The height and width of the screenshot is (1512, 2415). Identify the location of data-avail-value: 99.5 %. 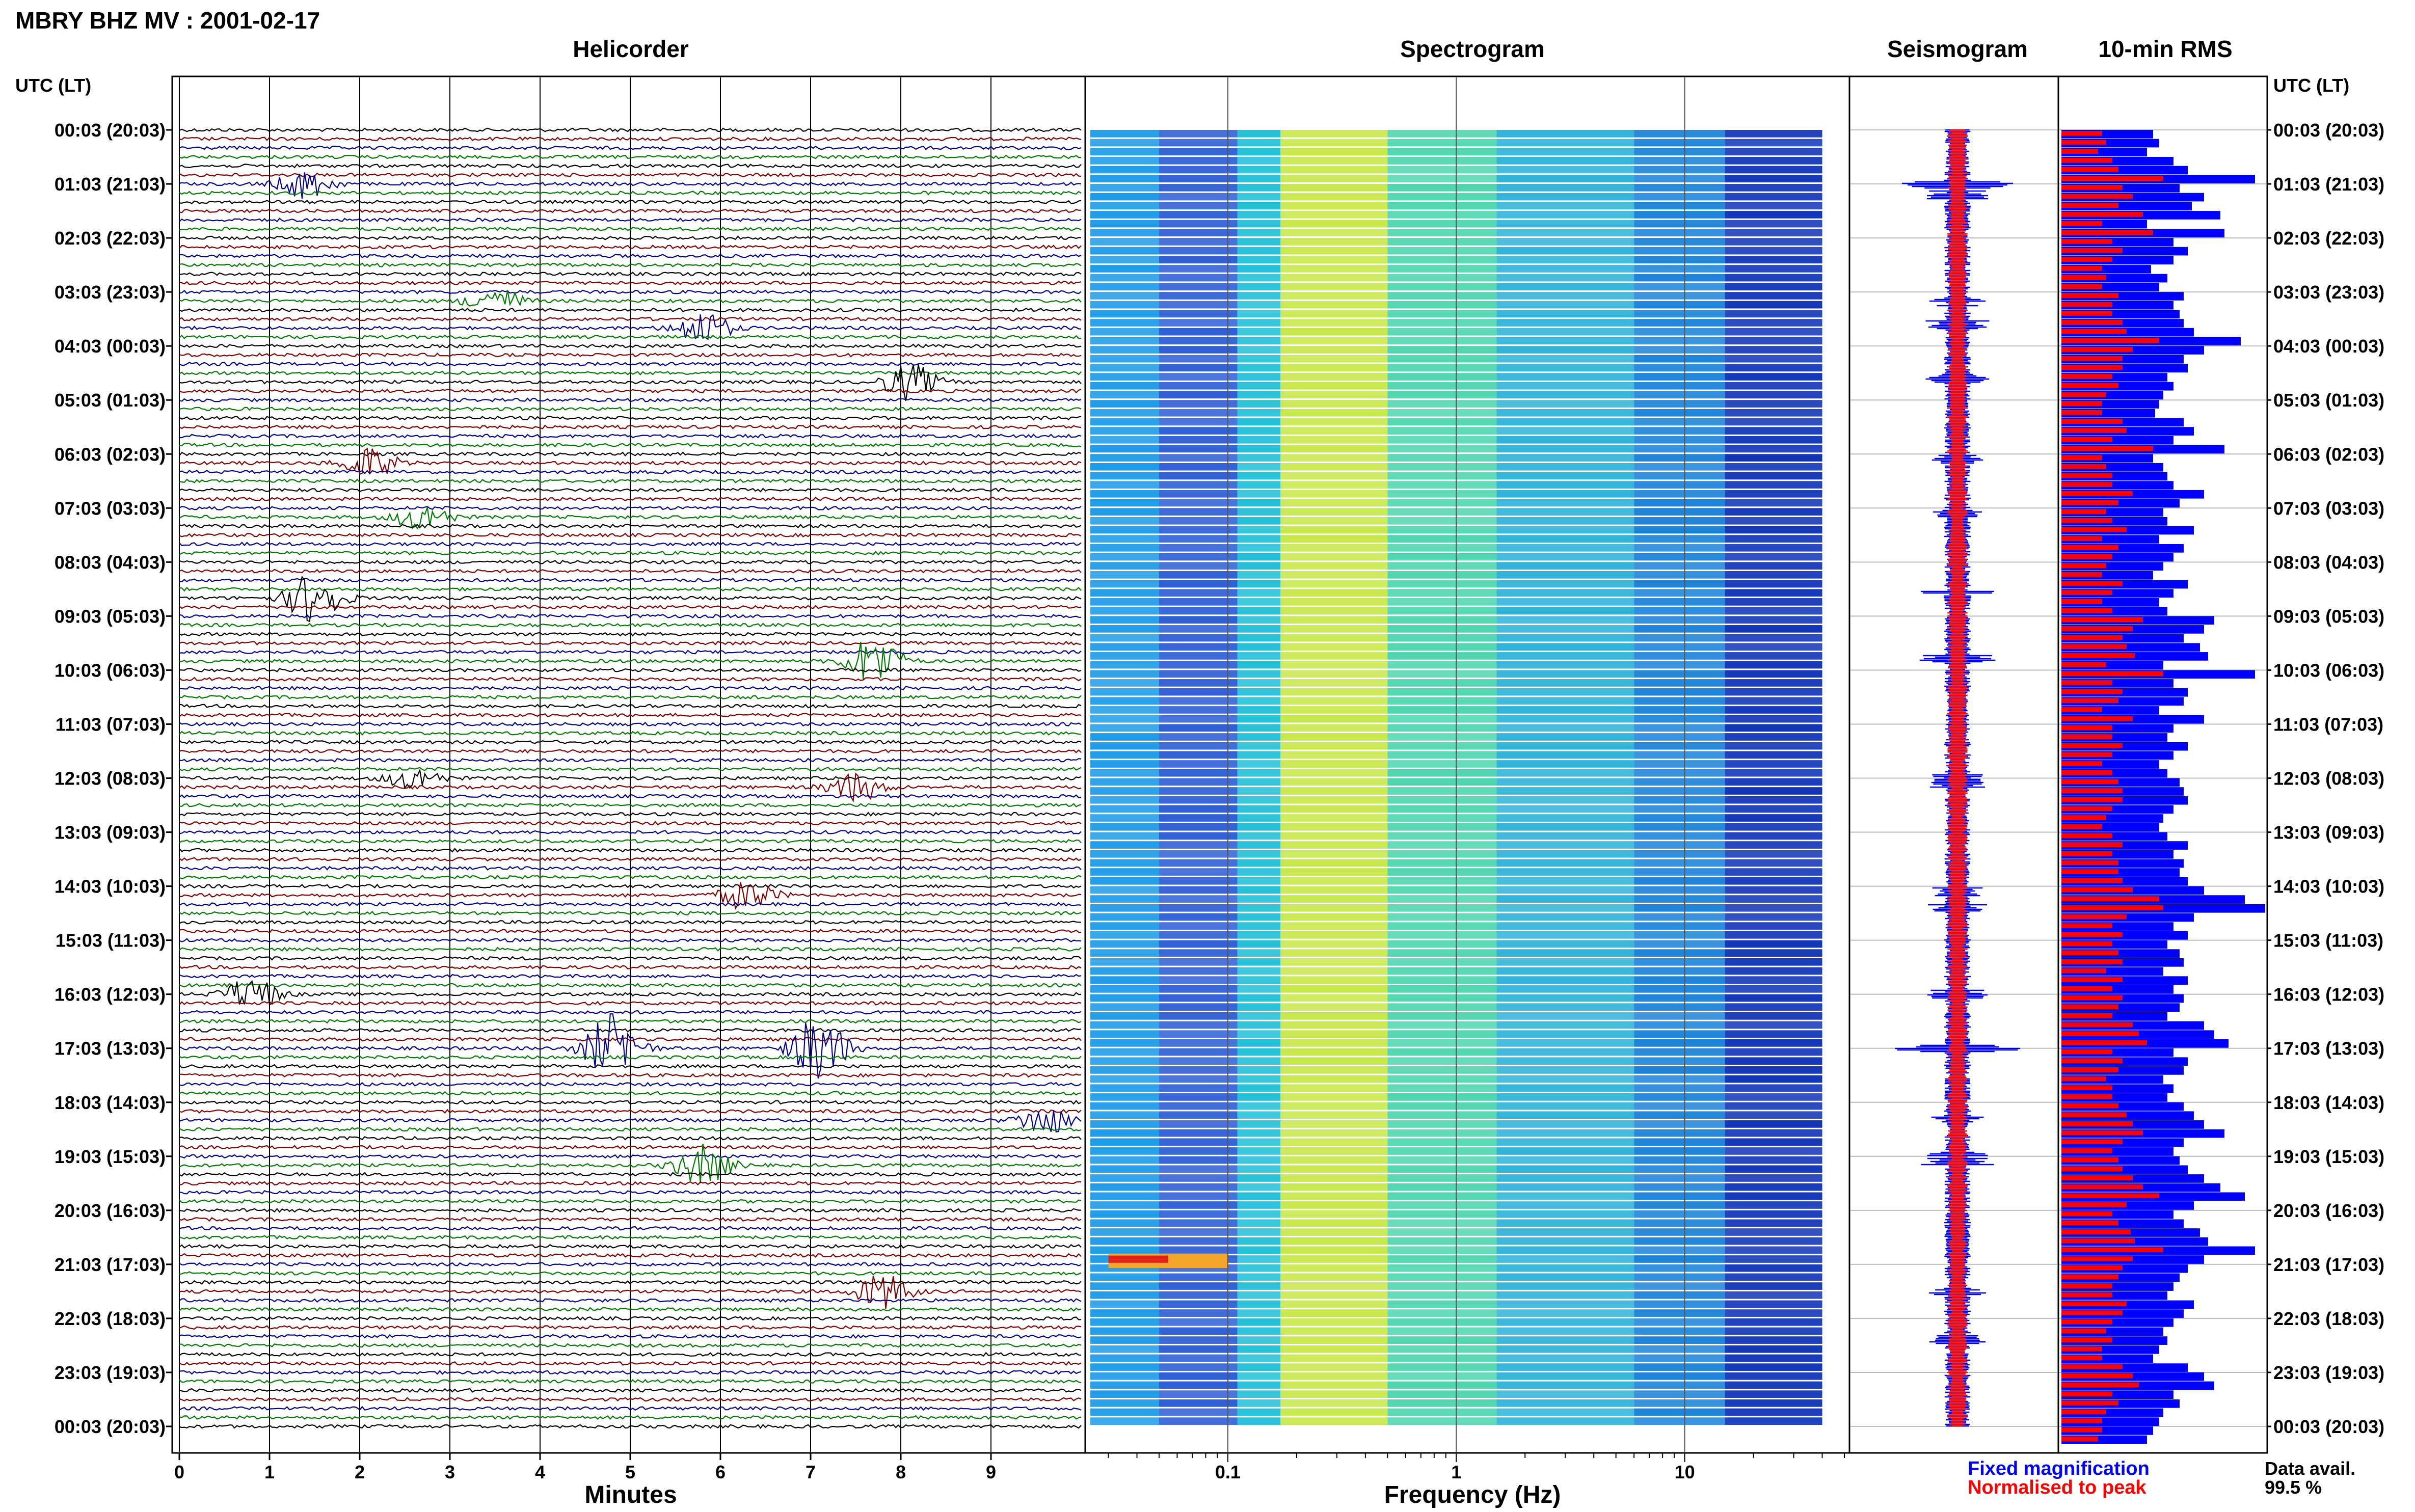
(2293, 1487).